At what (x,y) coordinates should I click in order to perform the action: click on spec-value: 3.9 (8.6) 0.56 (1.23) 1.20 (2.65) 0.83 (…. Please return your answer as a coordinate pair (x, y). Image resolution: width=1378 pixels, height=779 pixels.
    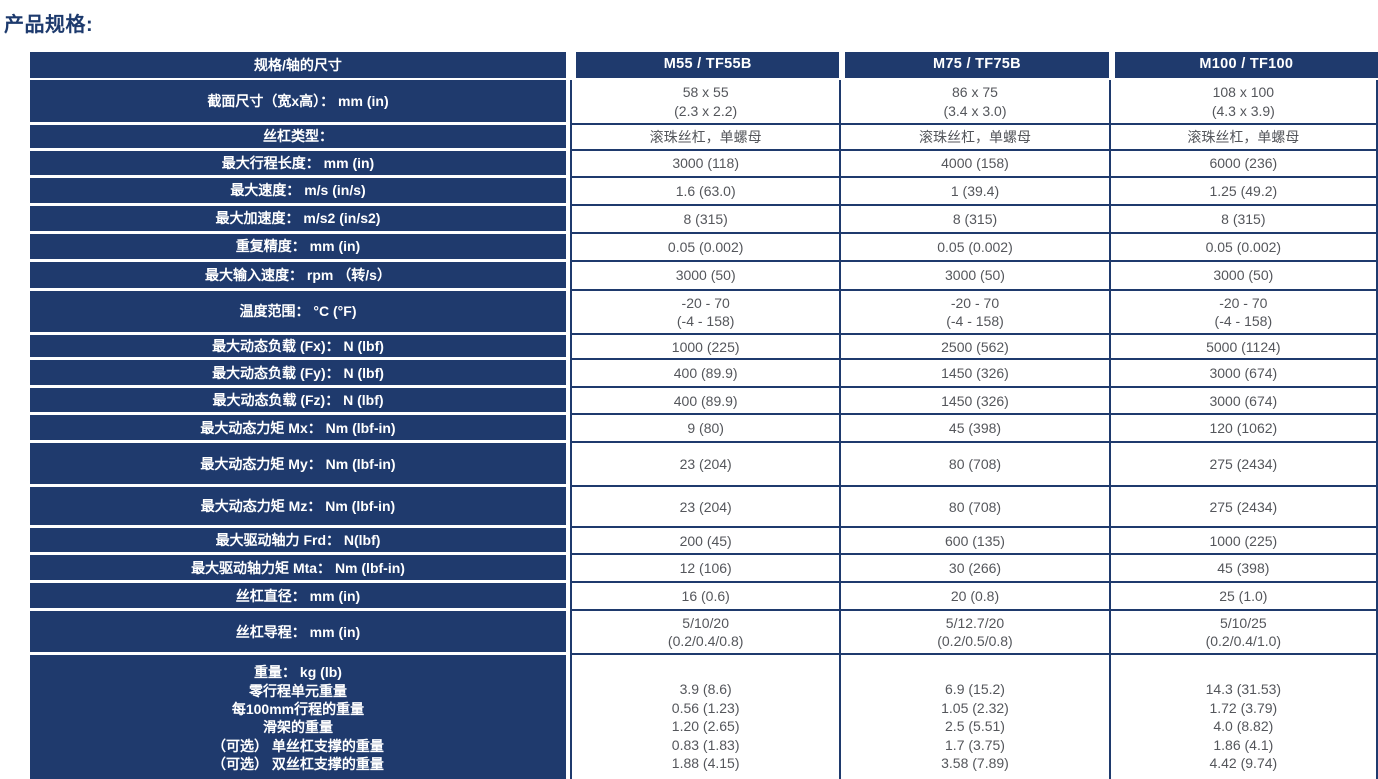
    Looking at the image, I should click on (705, 717).